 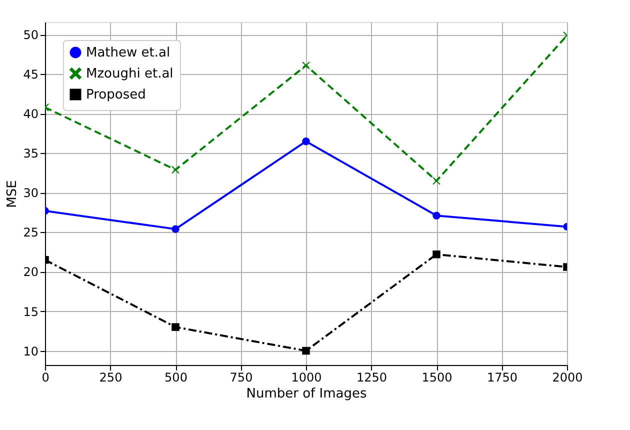 What do you see at coordinates (176, 377) in the screenshot?
I see `x-tick-label: 500` at bounding box center [176, 377].